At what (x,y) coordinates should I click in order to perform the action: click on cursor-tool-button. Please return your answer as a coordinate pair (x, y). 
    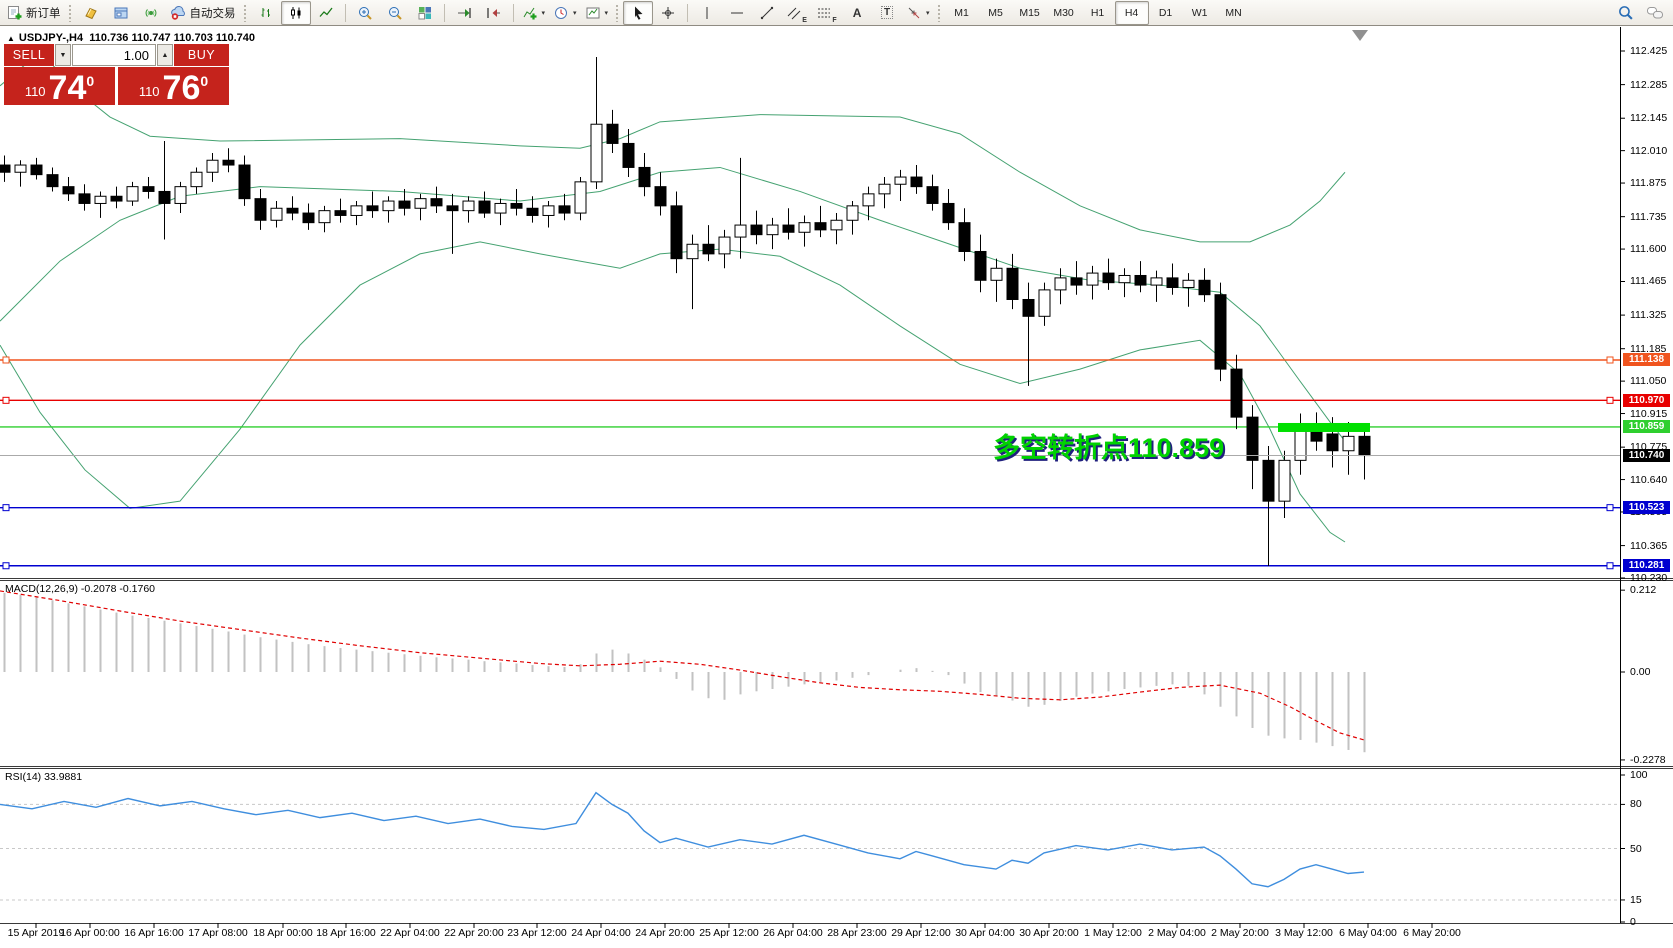
    Looking at the image, I should click on (638, 12).